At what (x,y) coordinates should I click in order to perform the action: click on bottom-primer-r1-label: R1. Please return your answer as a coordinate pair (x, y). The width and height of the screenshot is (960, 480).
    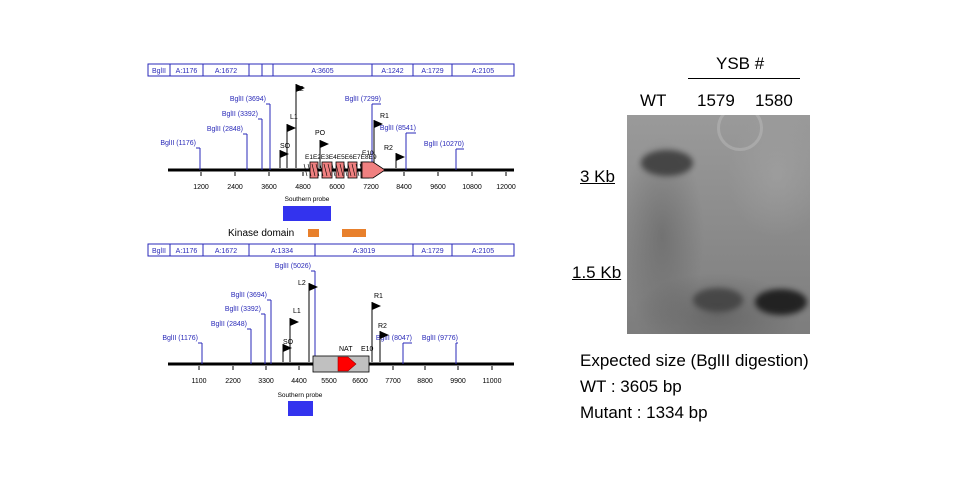
    Looking at the image, I should click on (378, 296).